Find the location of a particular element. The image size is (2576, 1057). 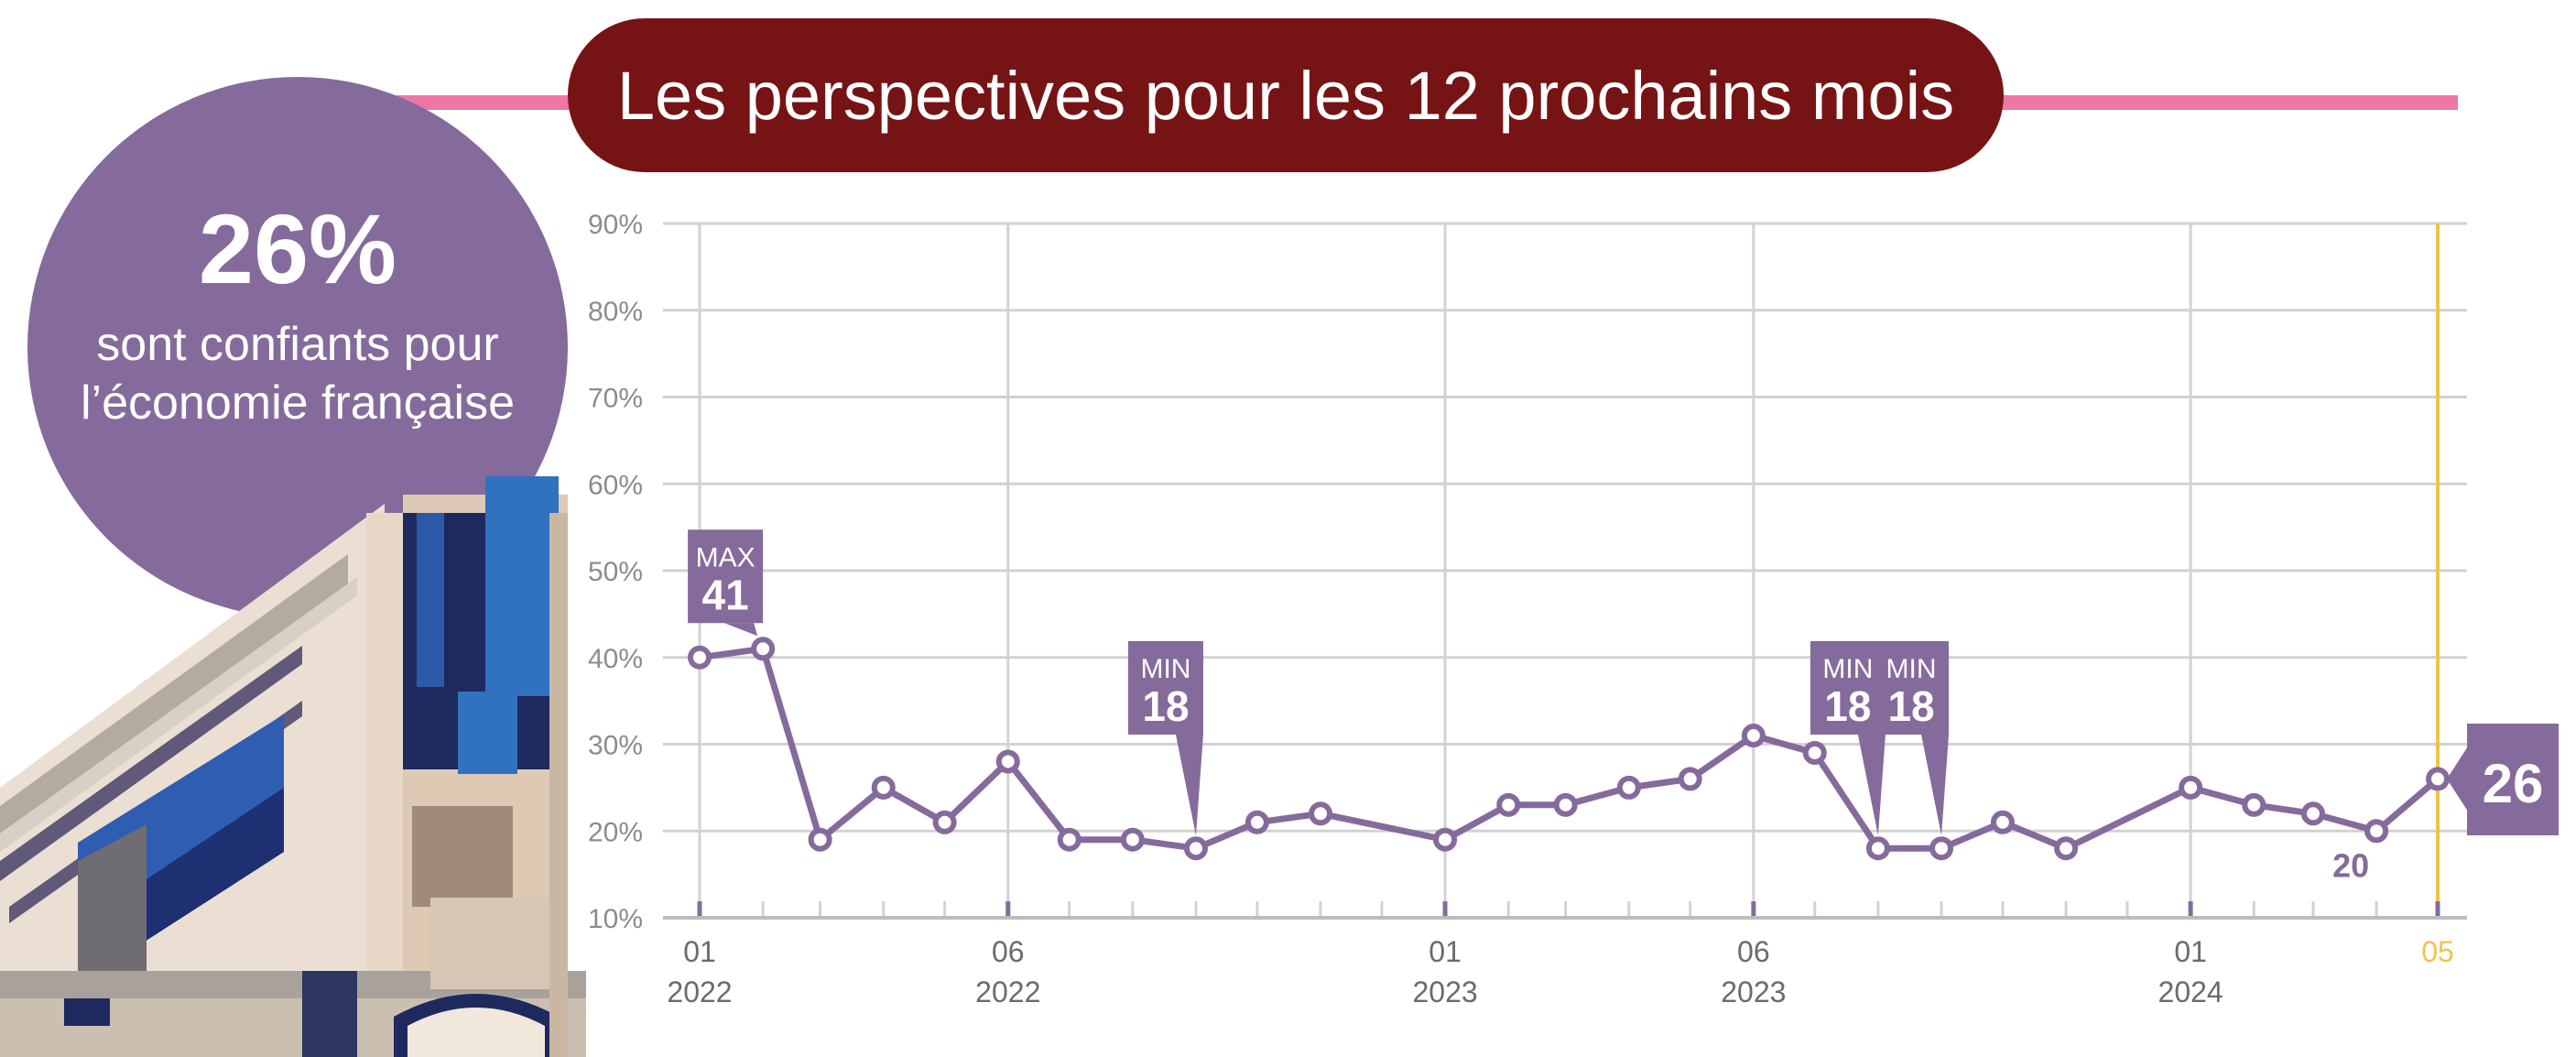

kpi-value: 26% is located at coordinates (297, 248).